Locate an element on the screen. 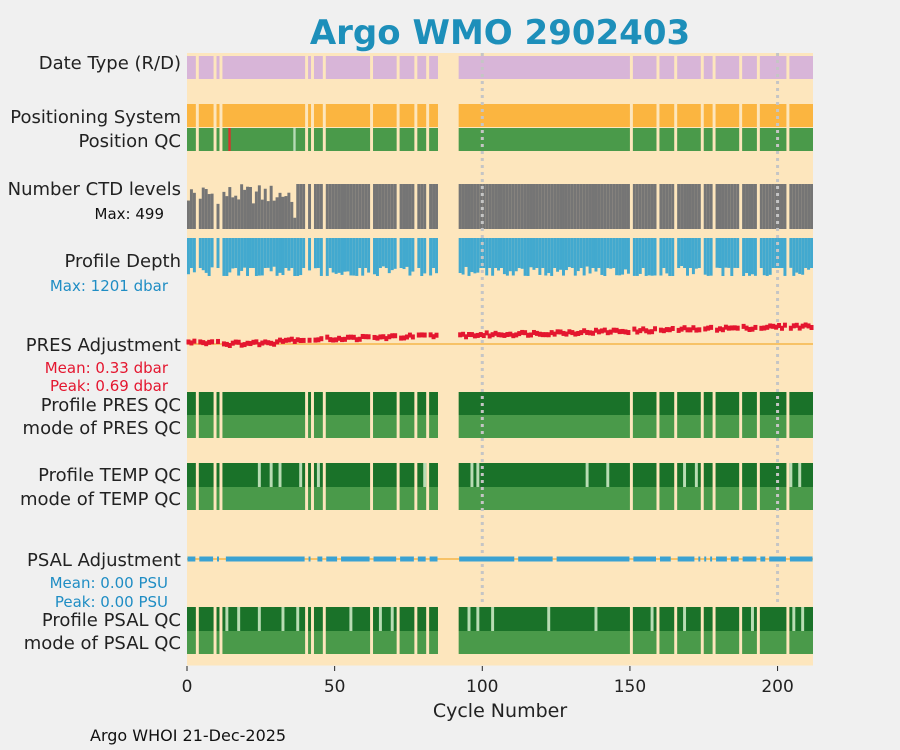  date-type-band is located at coordinates (644, 67).